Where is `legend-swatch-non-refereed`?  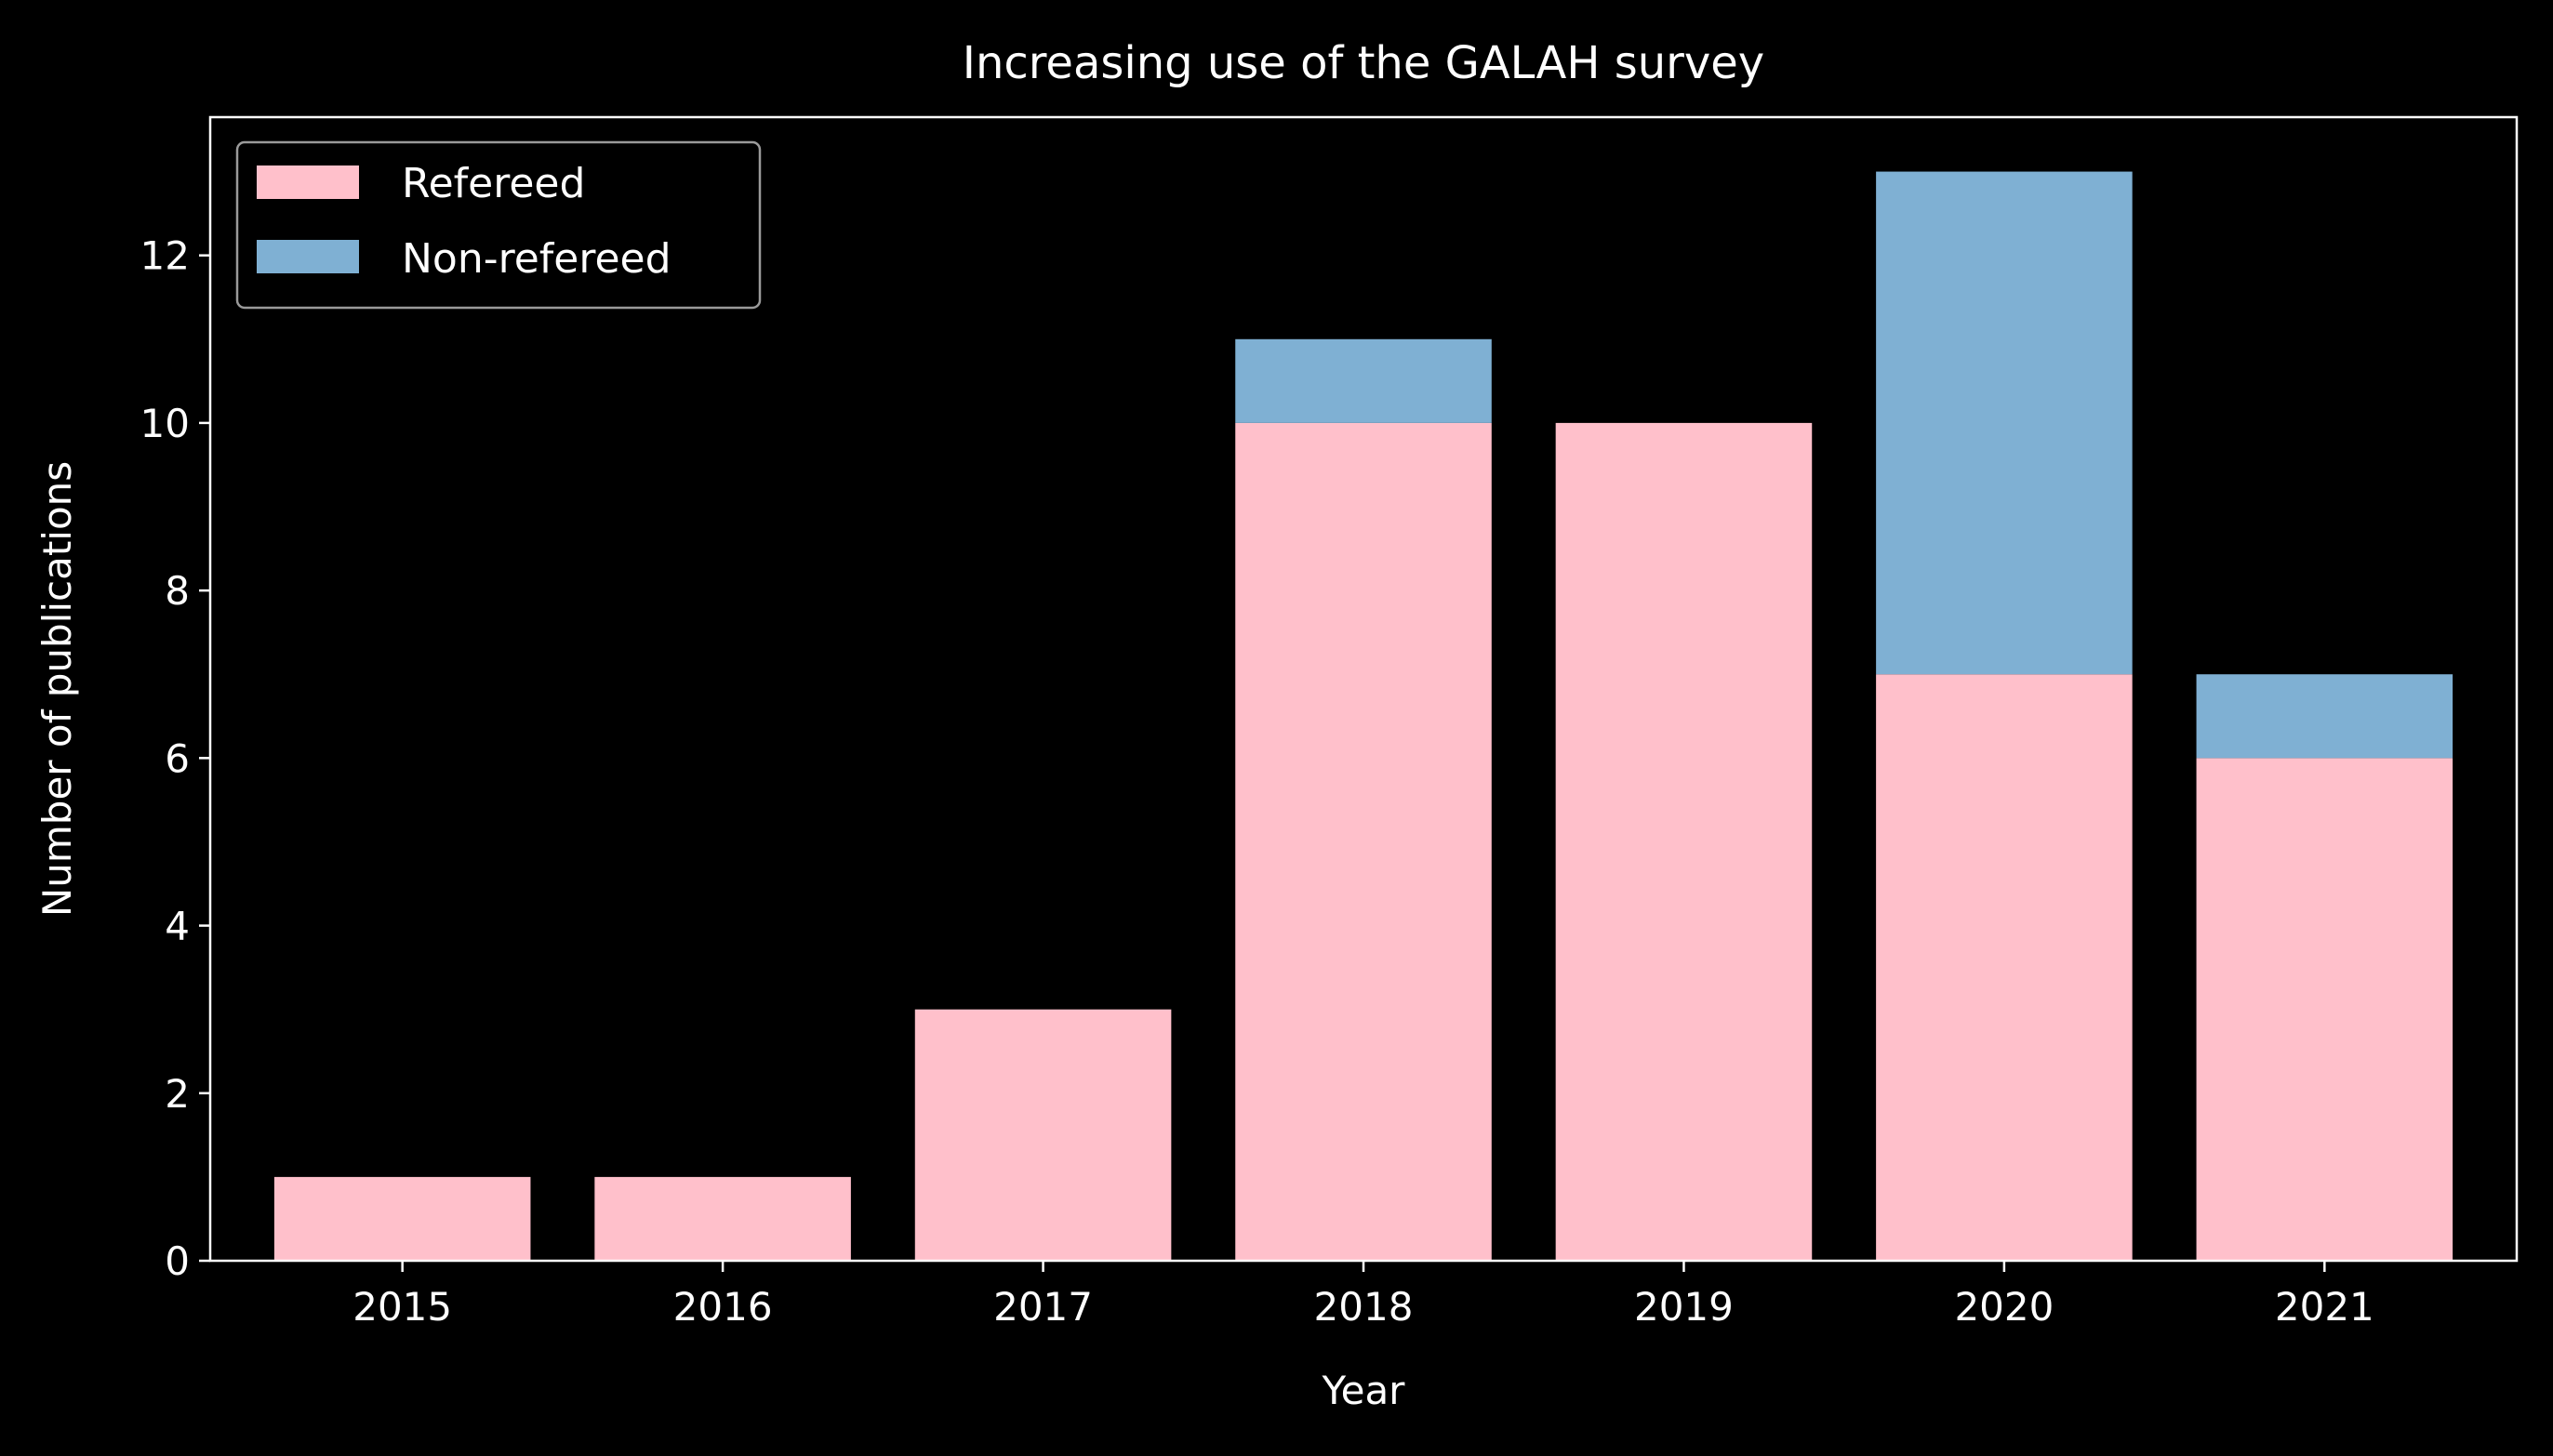 legend-swatch-non-refereed is located at coordinates (308, 256).